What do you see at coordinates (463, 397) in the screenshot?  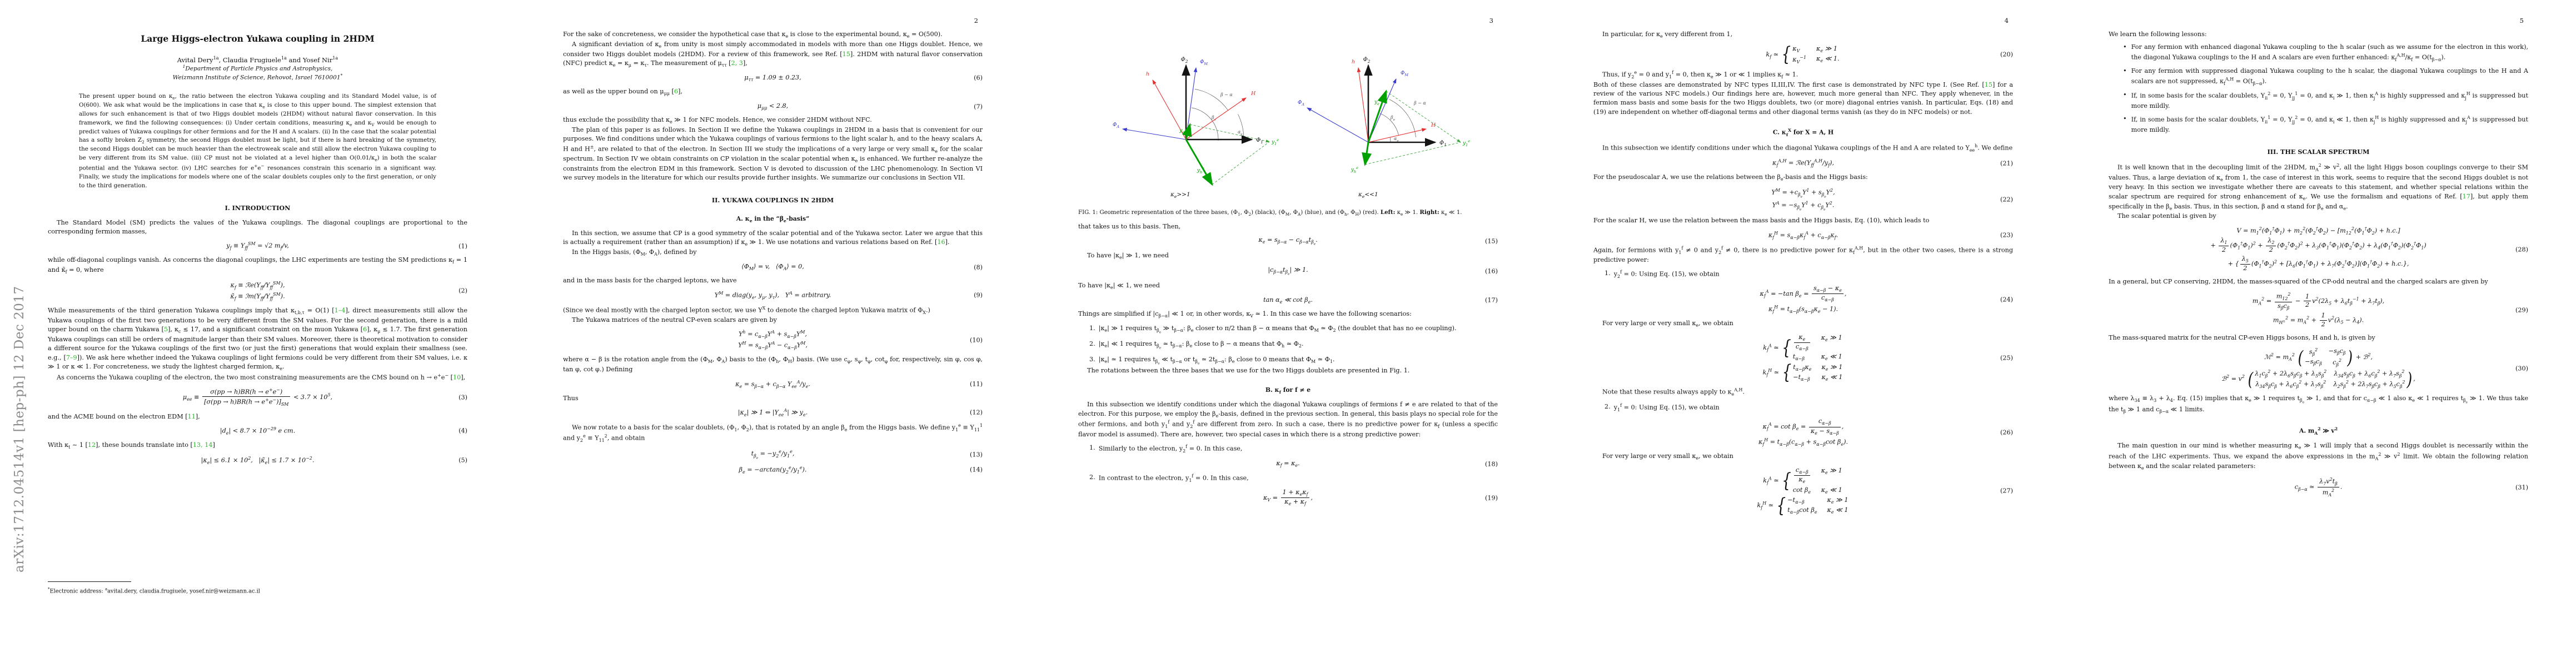 I see `equation-number: (3)` at bounding box center [463, 397].